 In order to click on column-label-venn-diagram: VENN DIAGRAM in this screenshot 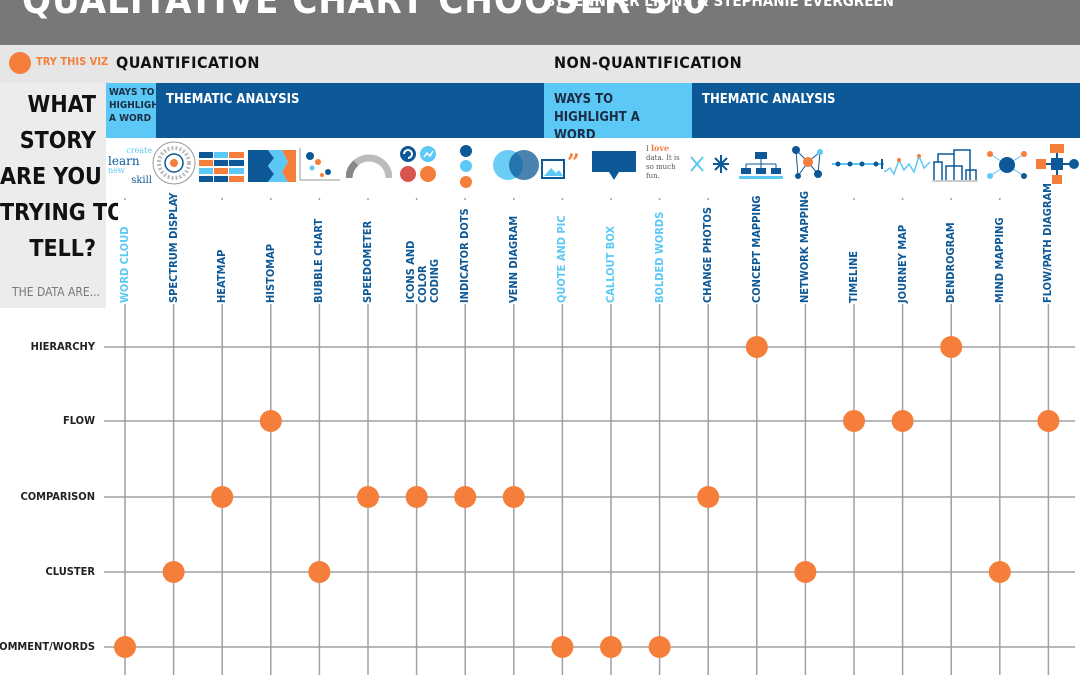, I will do `click(513, 259)`.